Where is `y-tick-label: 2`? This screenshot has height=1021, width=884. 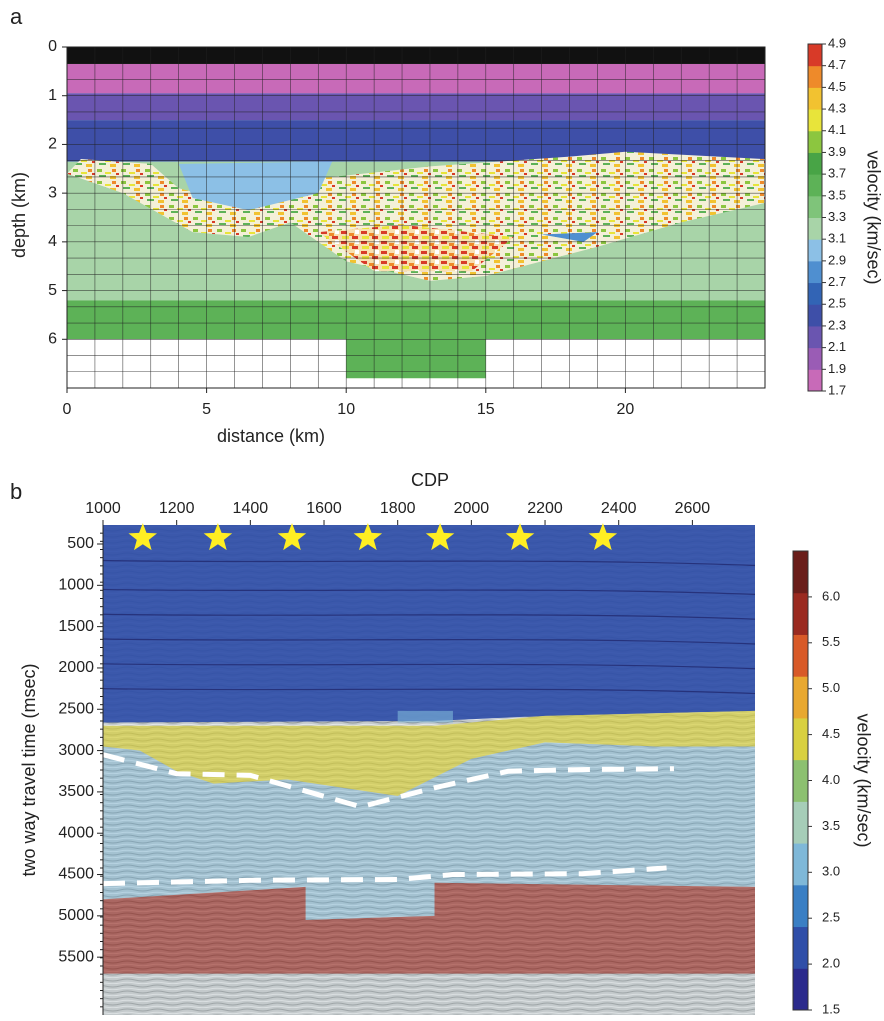
y-tick-label: 2 is located at coordinates (52, 144).